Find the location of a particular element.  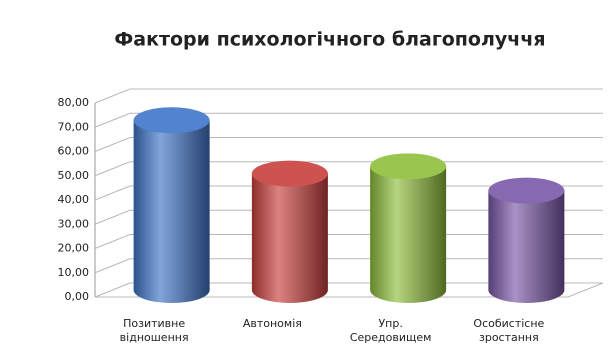

y-tick-label: 60,00 is located at coordinates (74, 151).